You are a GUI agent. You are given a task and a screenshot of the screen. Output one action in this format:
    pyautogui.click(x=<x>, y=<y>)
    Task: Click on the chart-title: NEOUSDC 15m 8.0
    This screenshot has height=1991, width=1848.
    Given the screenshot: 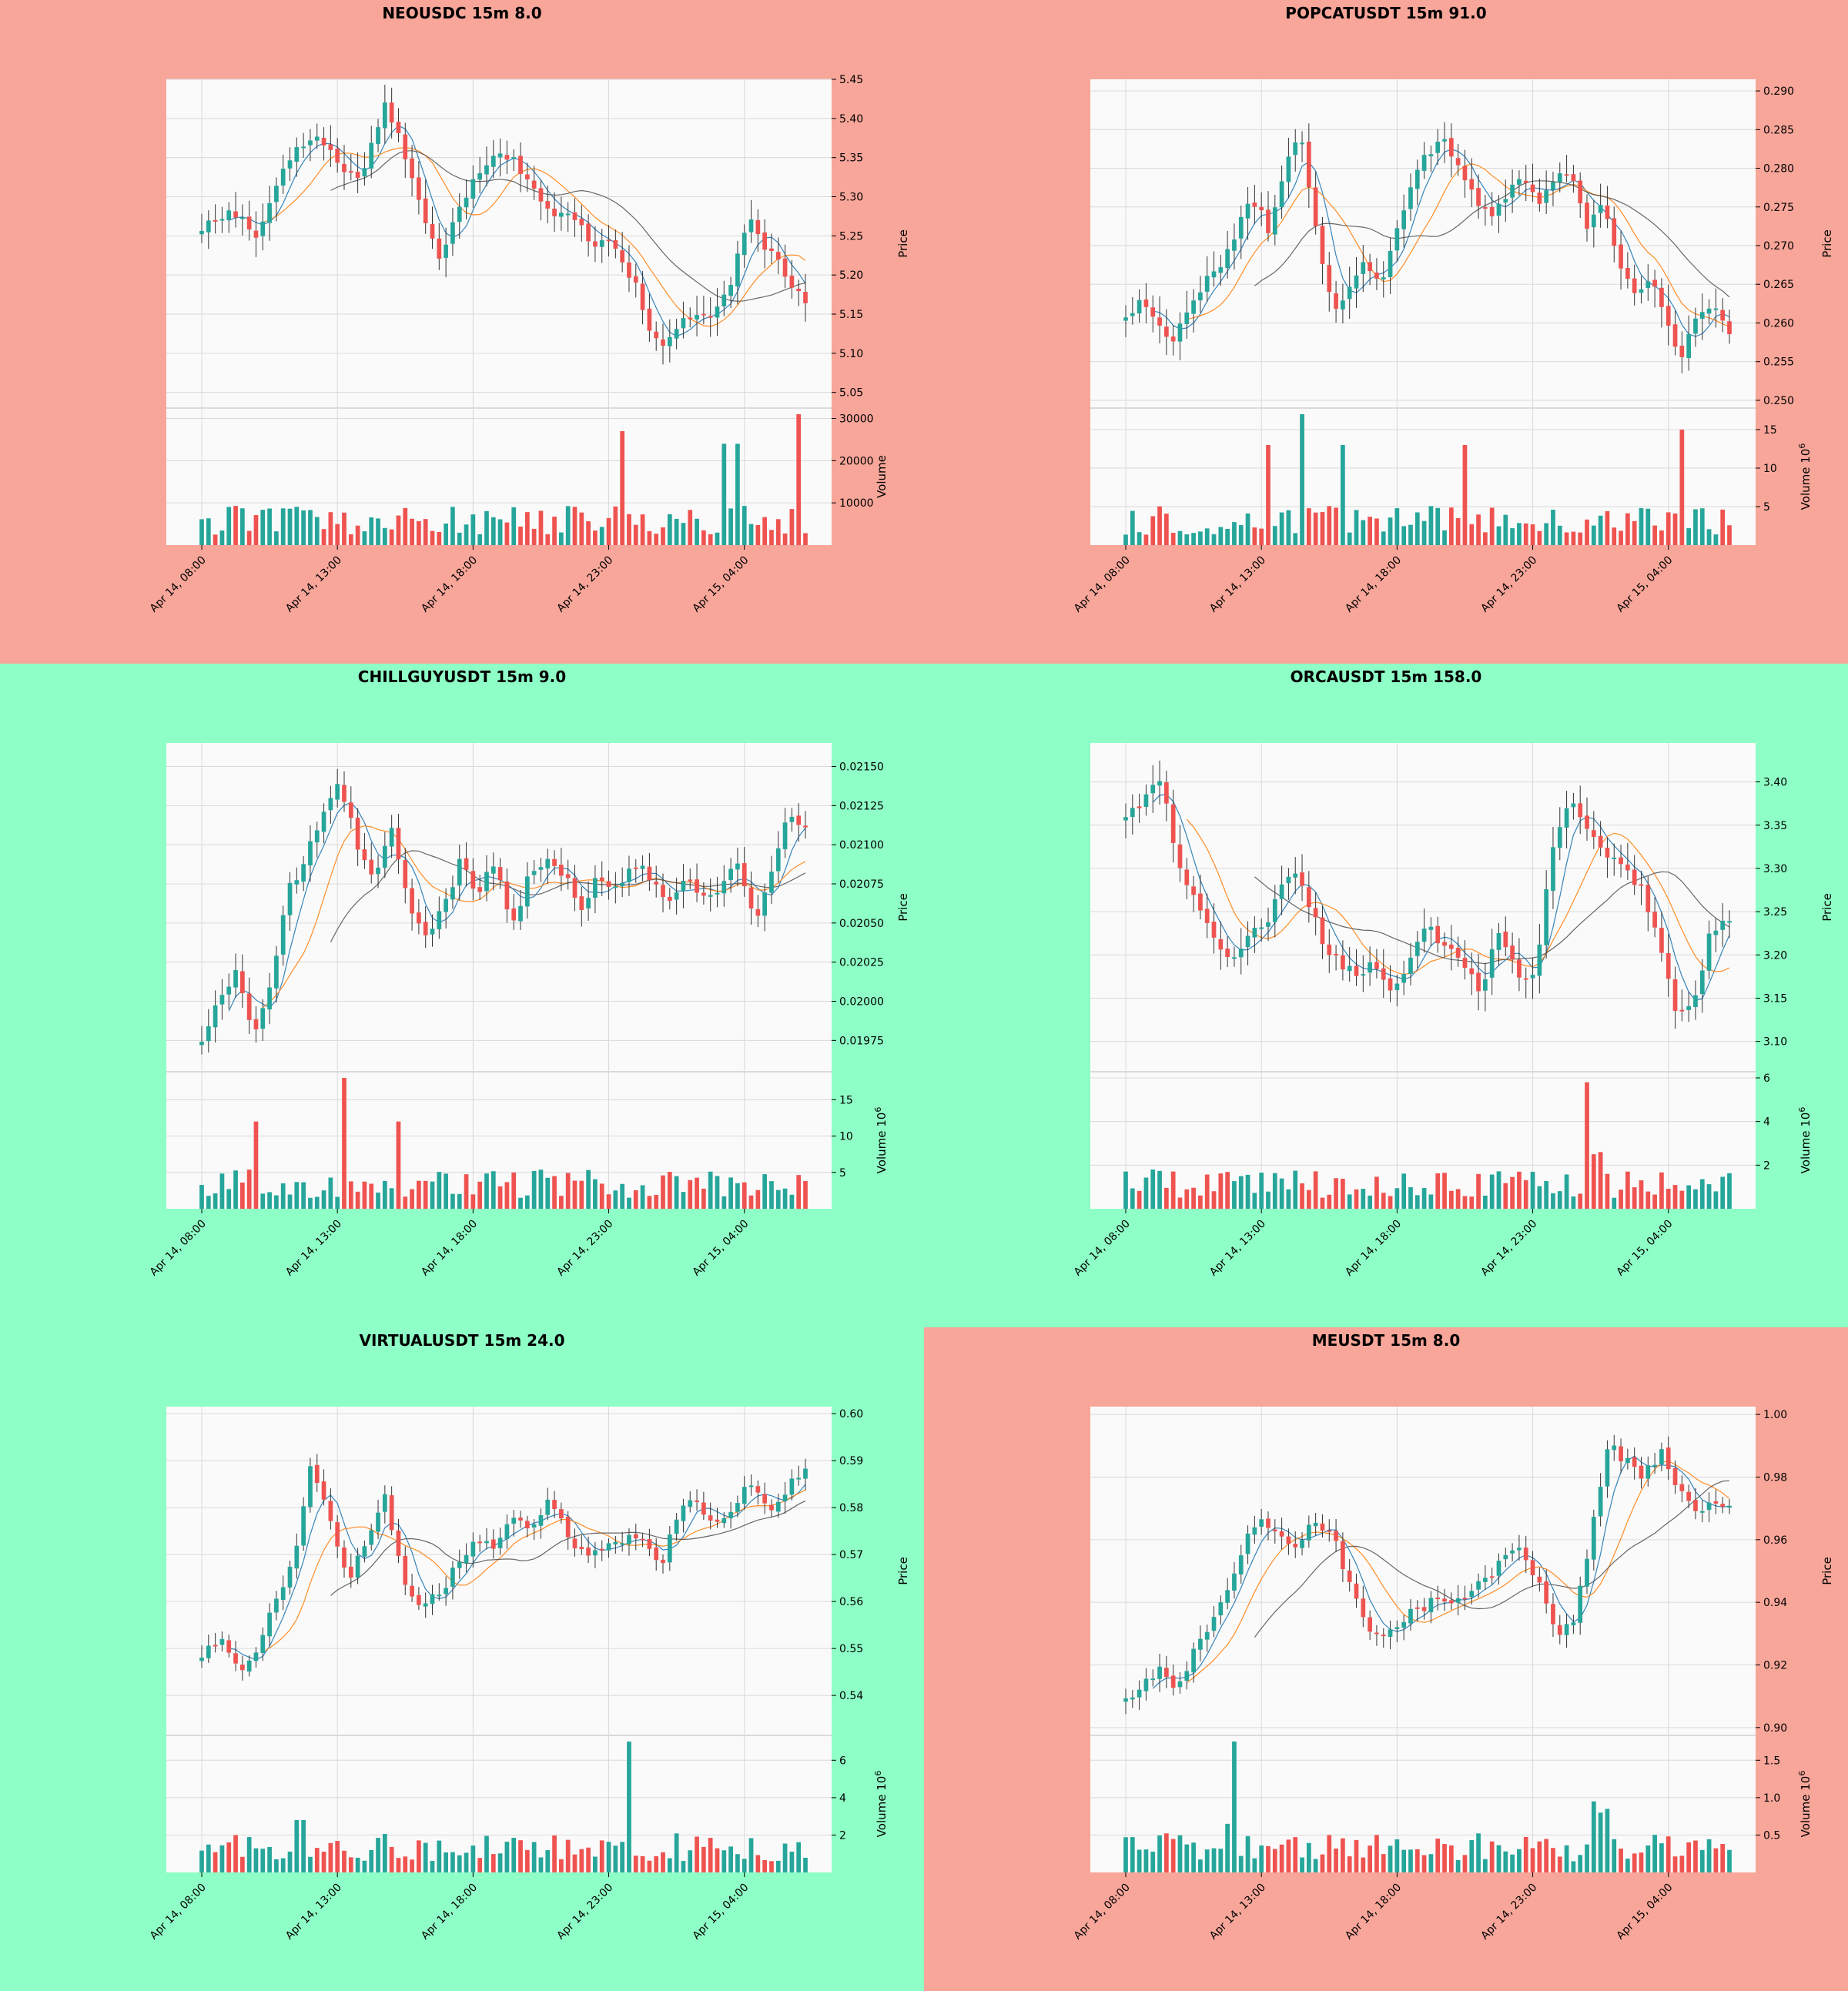 What is the action you would take?
    pyautogui.click(x=461, y=13)
    